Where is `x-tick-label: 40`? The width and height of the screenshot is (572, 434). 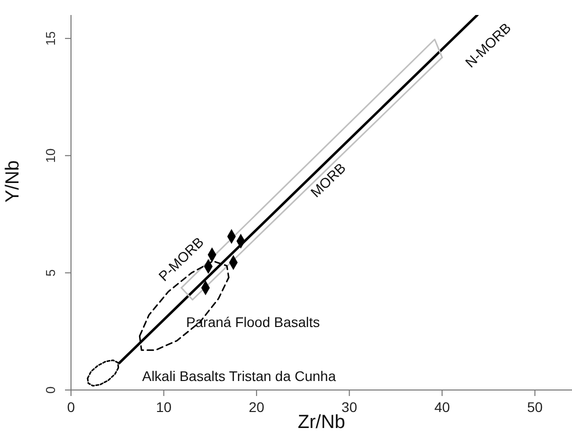 x-tick-label: 40 is located at coordinates (442, 407).